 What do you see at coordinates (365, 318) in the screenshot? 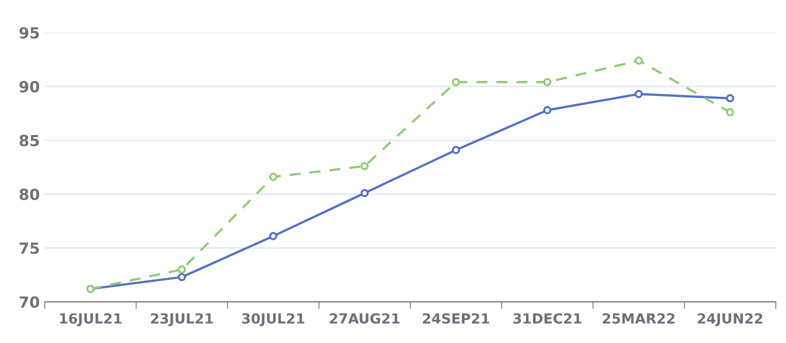
I see `x-tick-label: 27AUG21` at bounding box center [365, 318].